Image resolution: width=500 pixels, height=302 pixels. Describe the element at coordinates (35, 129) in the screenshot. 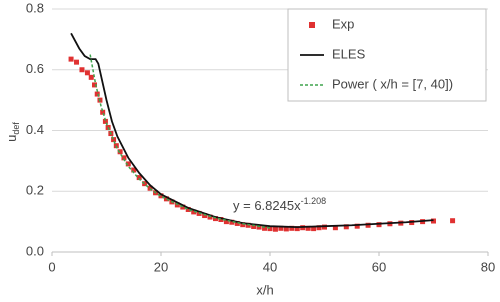

I see `y-tick-label: 0.4` at that location.